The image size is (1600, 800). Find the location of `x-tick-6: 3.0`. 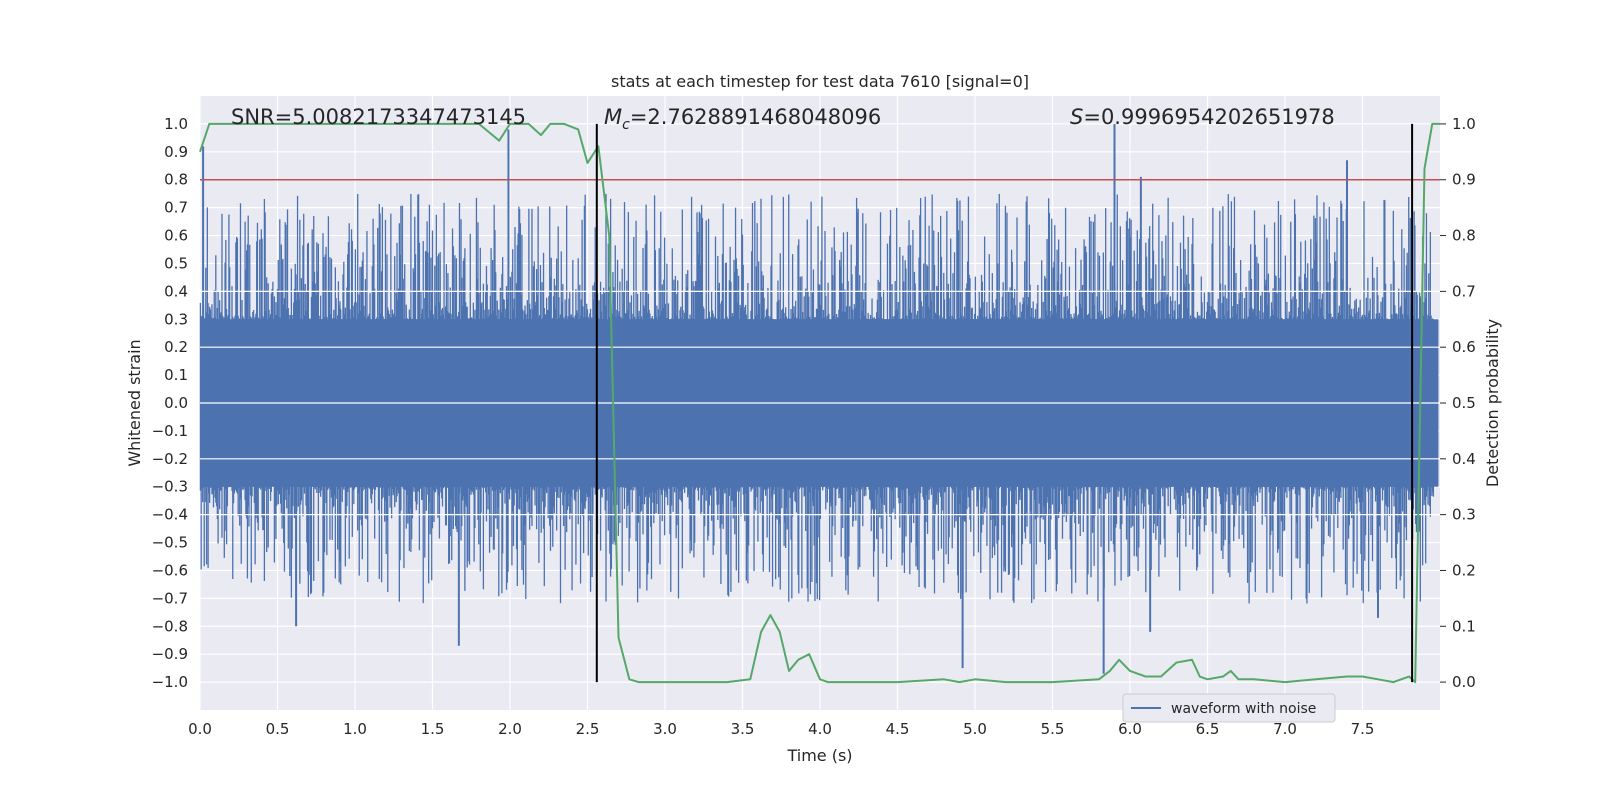

x-tick-6: 3.0 is located at coordinates (665, 729).